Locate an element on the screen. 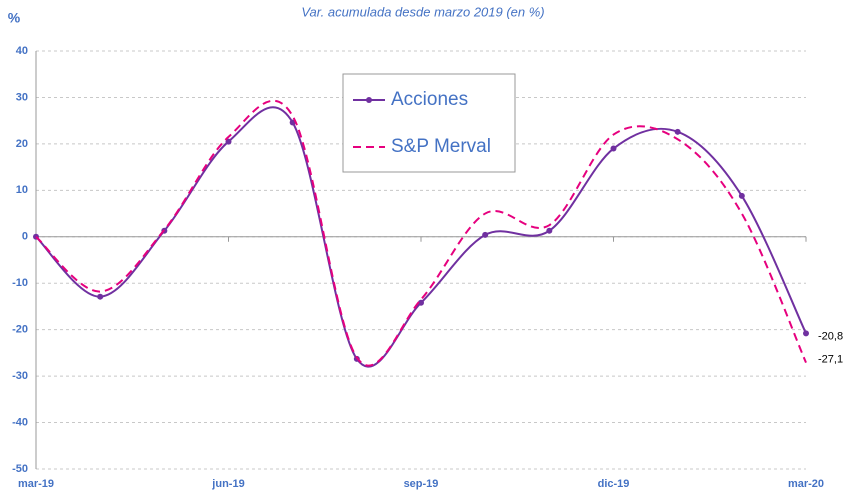 The width and height of the screenshot is (849, 496). data-label: -27,1 is located at coordinates (830, 360).